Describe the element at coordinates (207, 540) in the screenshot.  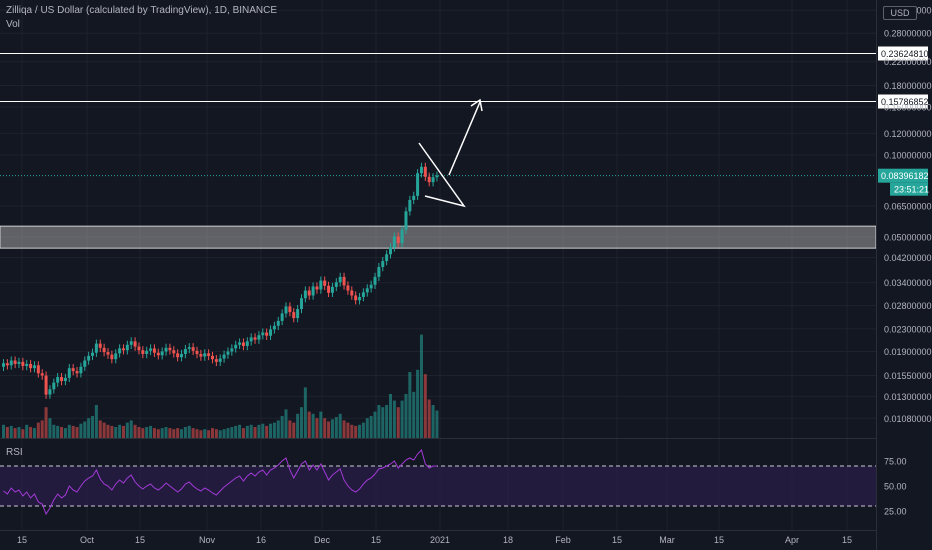
I see `time-tick-label: Nov` at that location.